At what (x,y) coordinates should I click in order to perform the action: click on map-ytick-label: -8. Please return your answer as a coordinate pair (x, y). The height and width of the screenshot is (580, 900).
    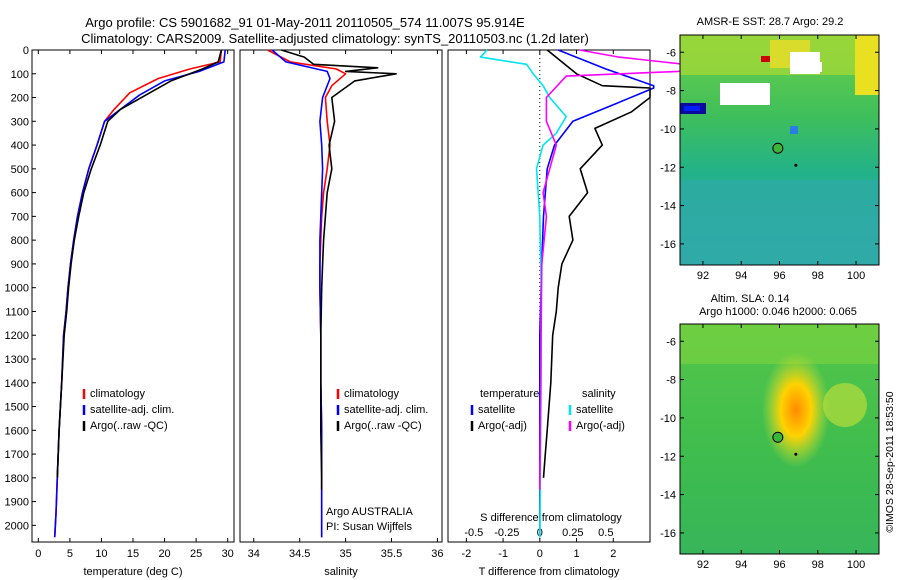
    Looking at the image, I should click on (671, 92).